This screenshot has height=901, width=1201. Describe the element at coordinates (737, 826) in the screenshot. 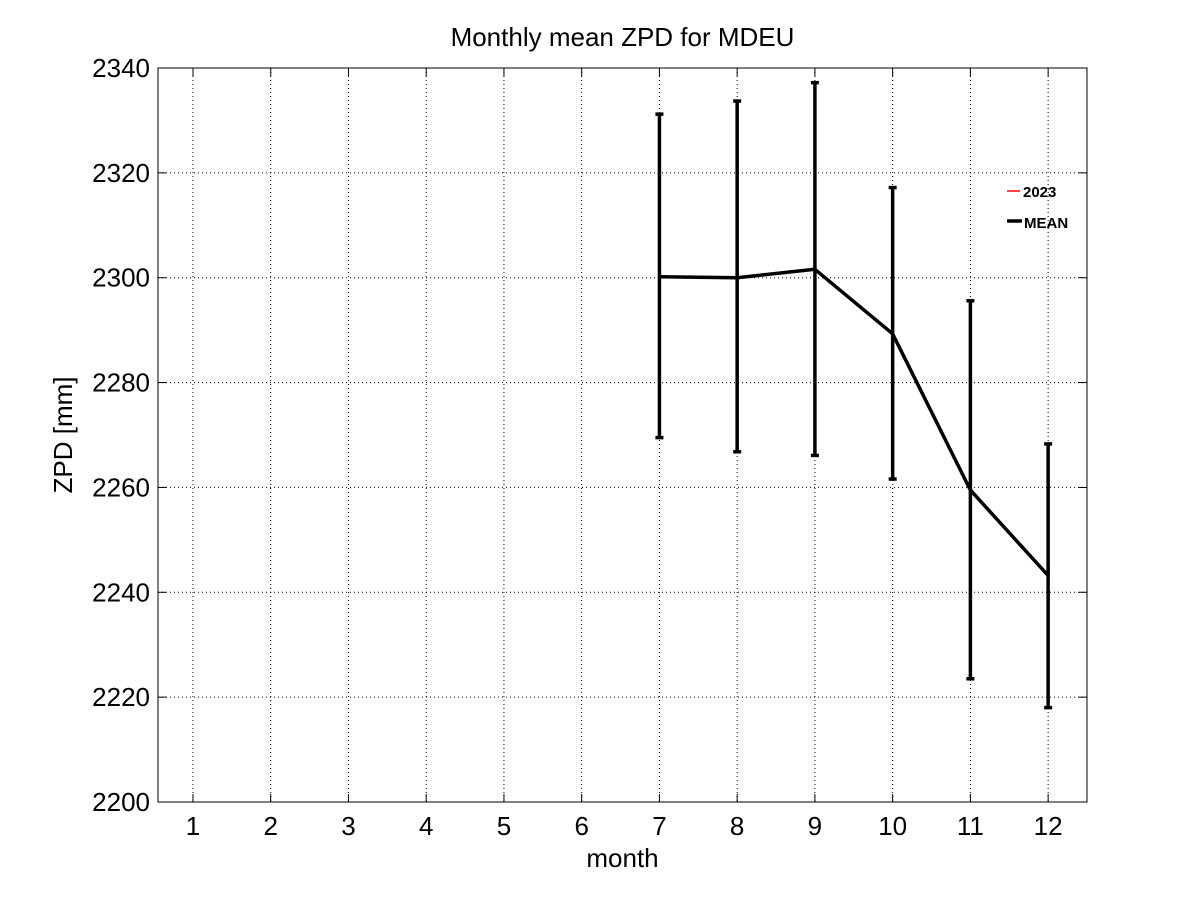

I see `x-tick-label: 8` at that location.